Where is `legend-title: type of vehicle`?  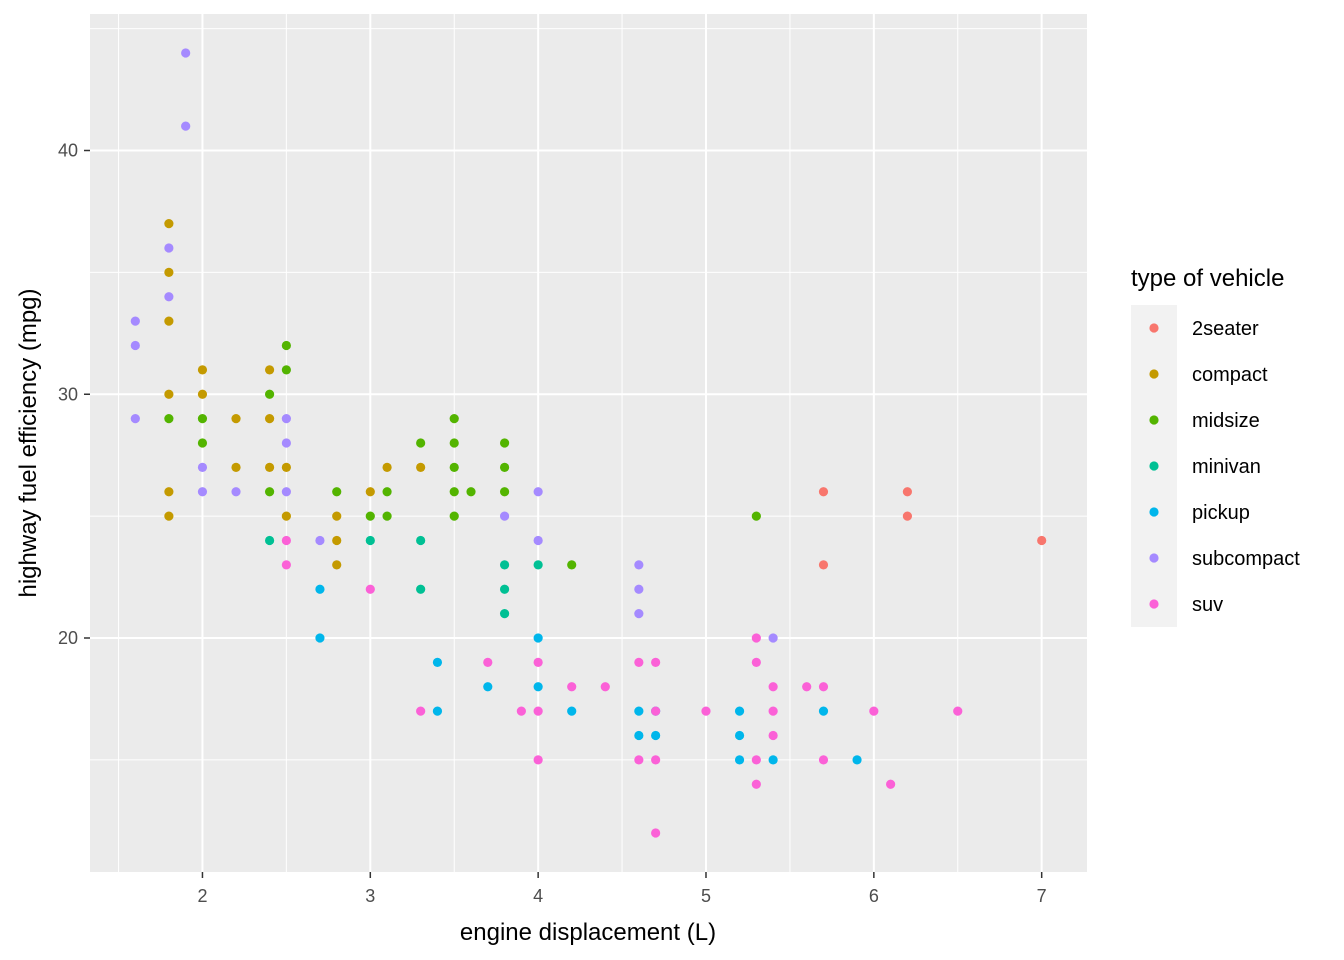 legend-title: type of vehicle is located at coordinates (1207, 278).